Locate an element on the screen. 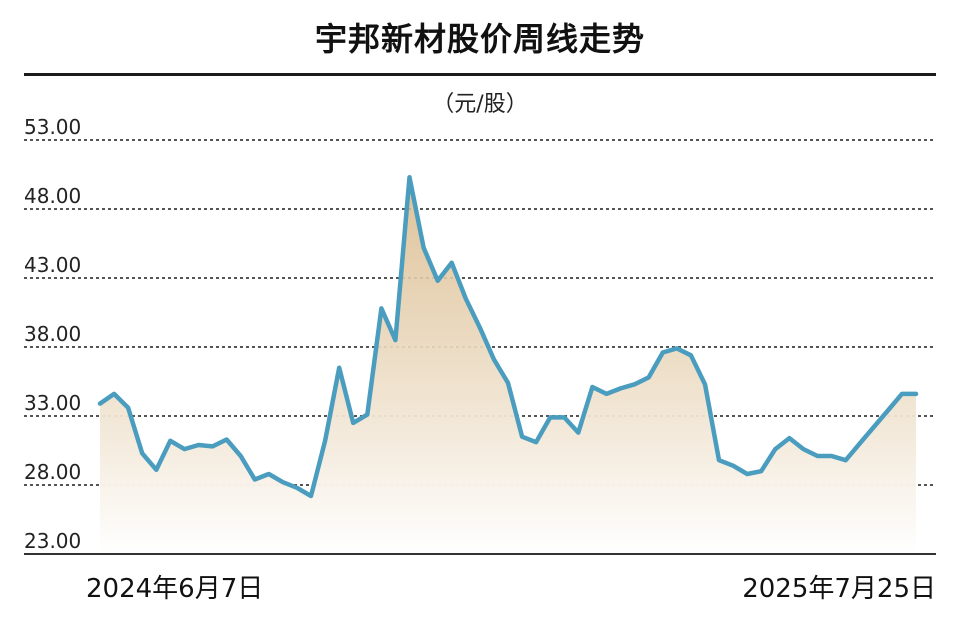 Image resolution: width=960 pixels, height=628 pixels. y-tick-label: 28.00 is located at coordinates (52, 472).